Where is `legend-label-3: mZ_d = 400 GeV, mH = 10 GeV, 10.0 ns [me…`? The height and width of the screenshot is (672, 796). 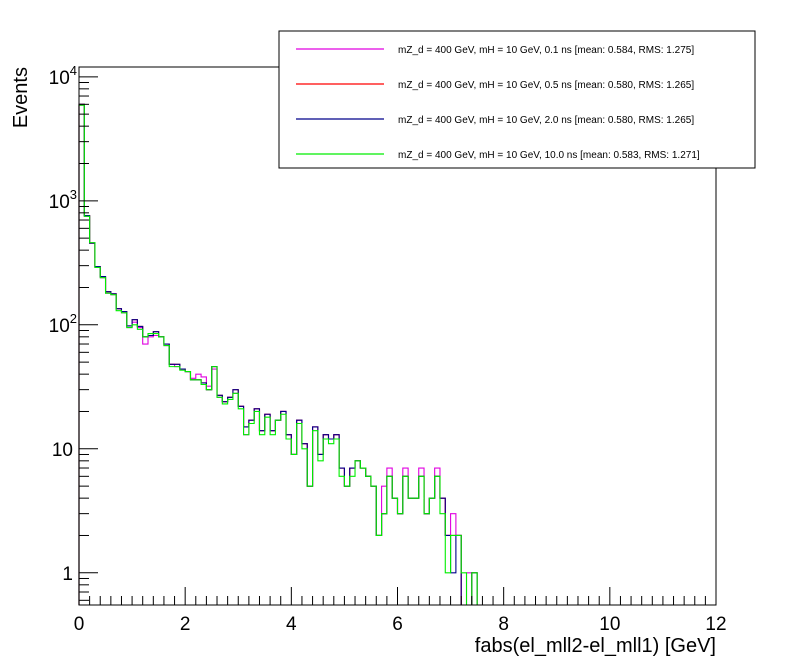
legend-label-3: mZ_d = 400 GeV, mH = 10 GeV, 10.0 ns [me… is located at coordinates (549, 155).